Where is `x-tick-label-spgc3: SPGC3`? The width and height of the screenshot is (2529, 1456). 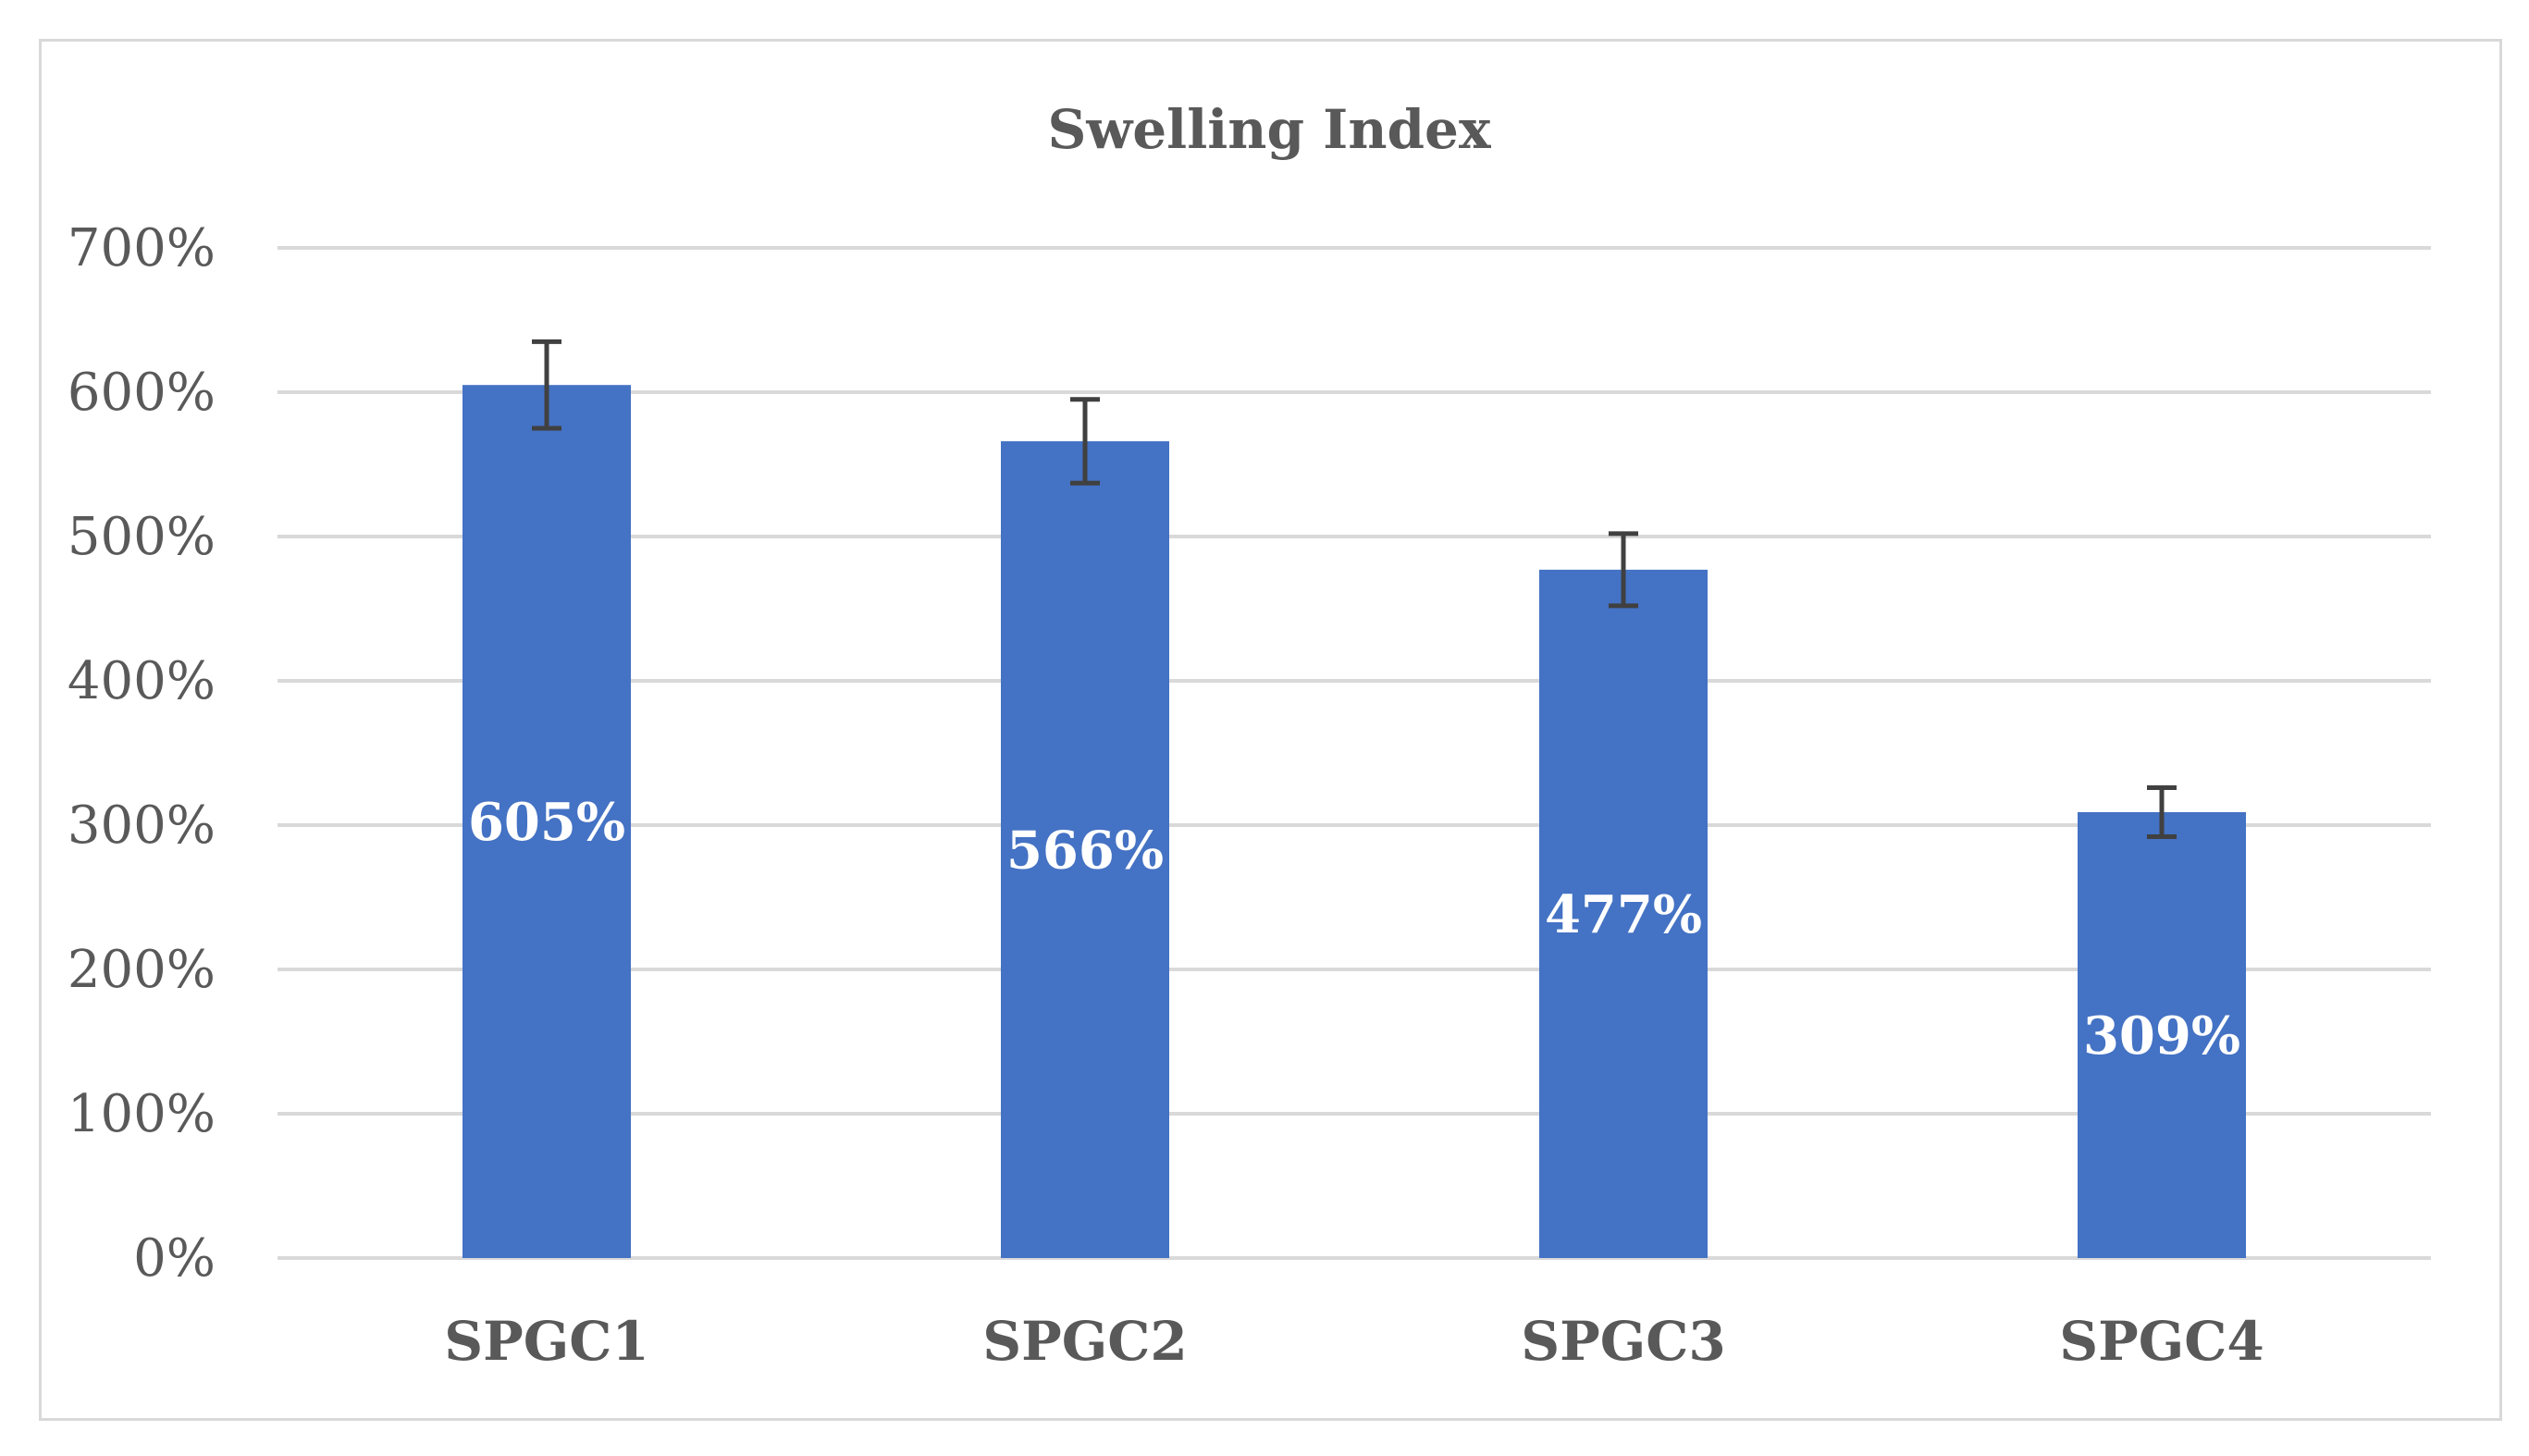 x-tick-label-spgc3: SPGC3 is located at coordinates (1623, 1341).